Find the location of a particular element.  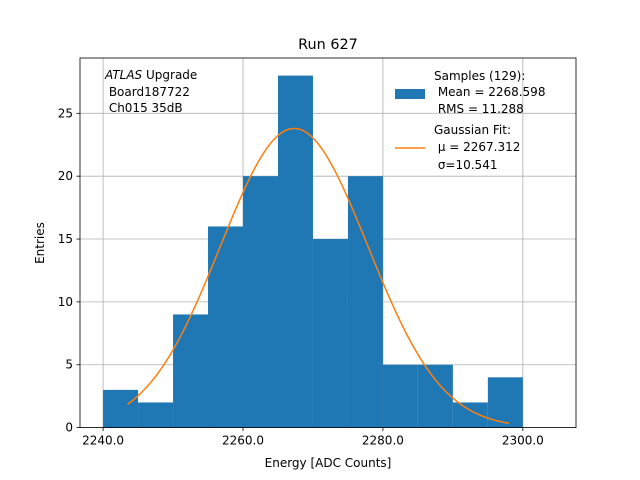

legend-fit-label: Gaussian Fit: is located at coordinates (472, 130).